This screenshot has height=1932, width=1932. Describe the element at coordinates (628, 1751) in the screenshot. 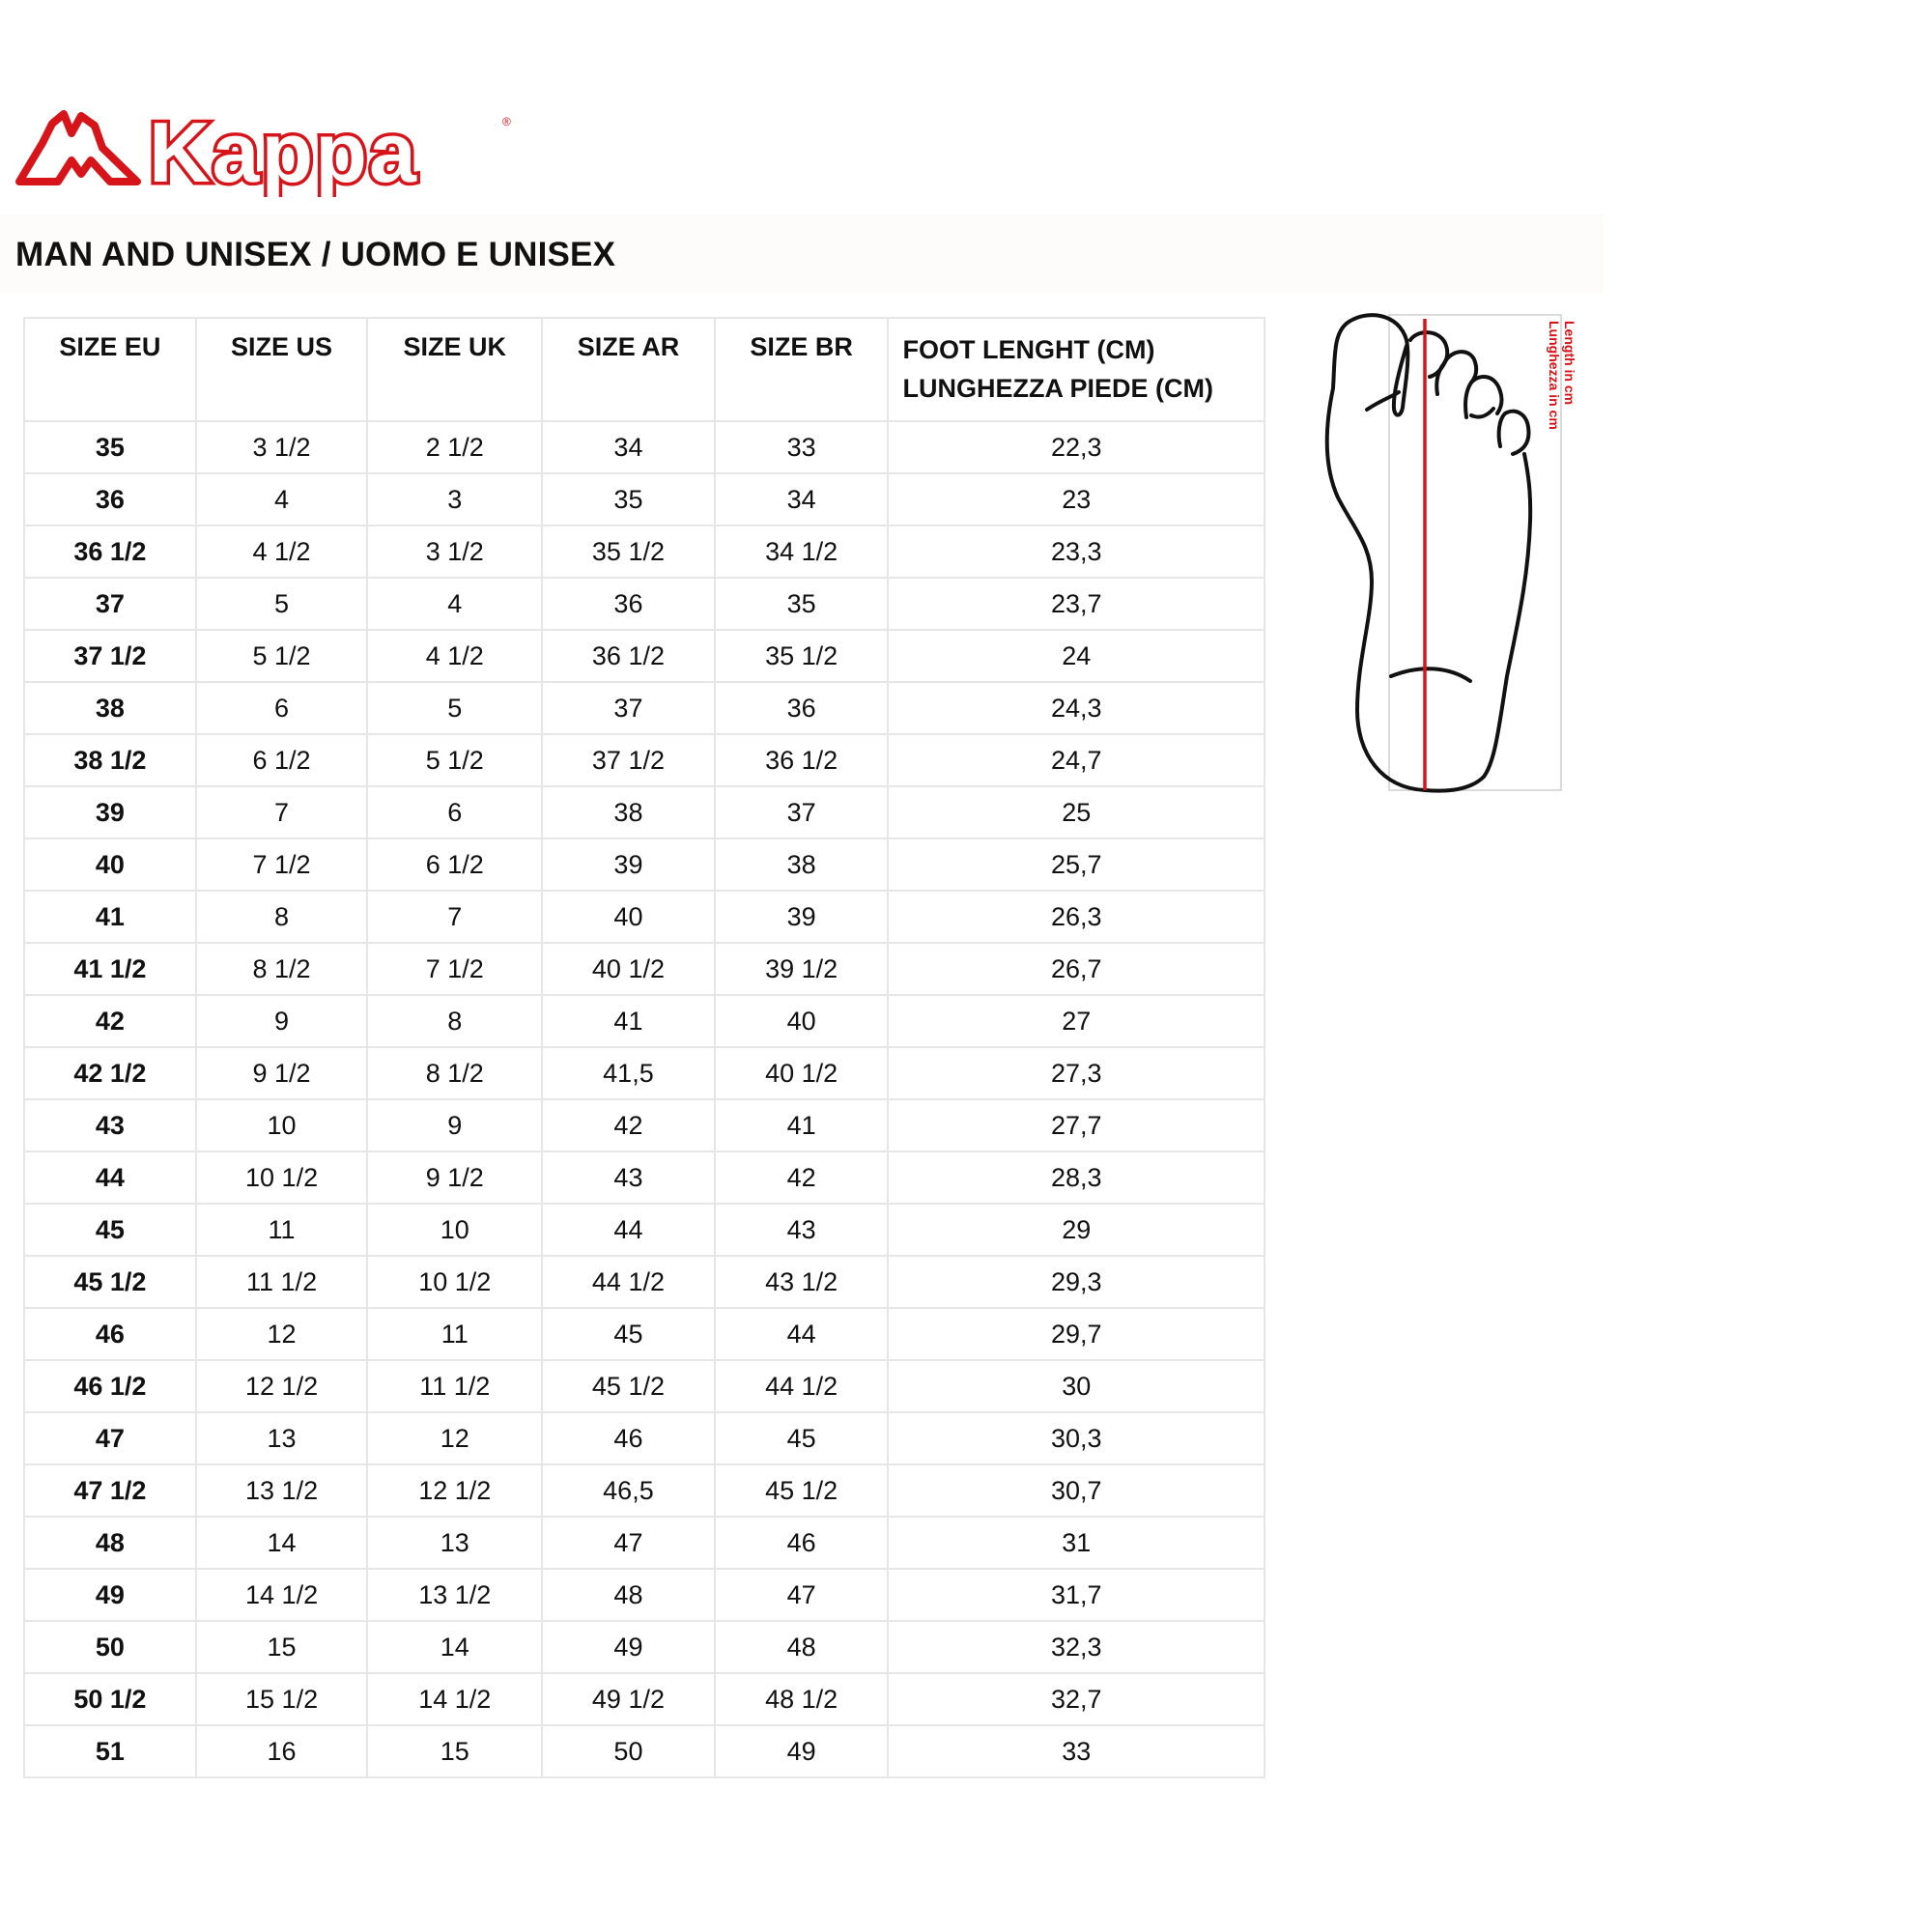

I see `cell-size-ar: 50` at that location.